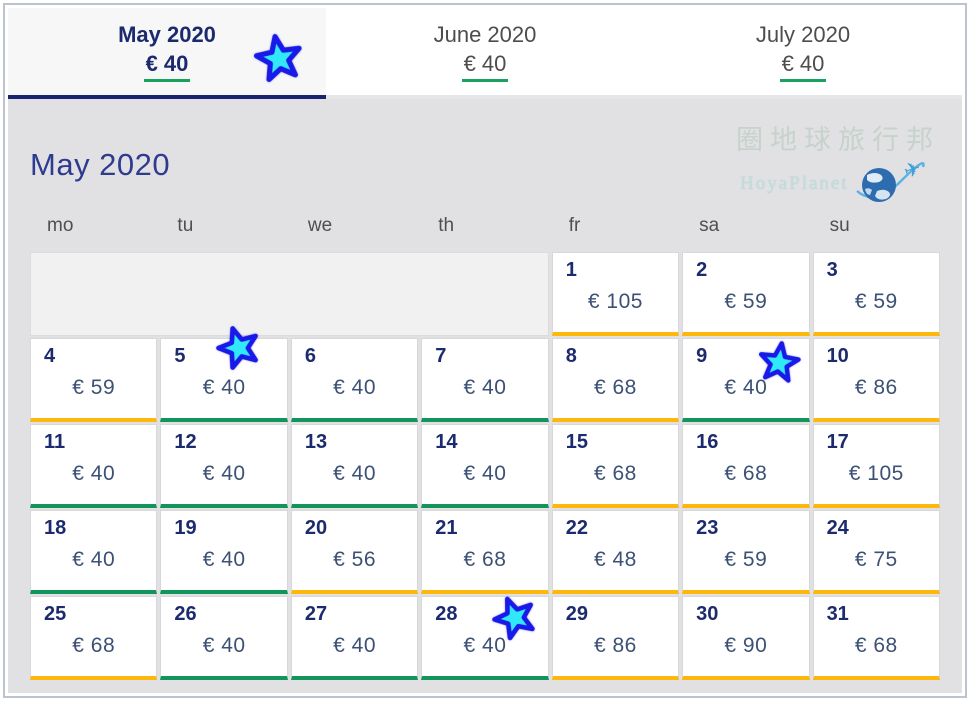 The image size is (970, 701). I want to click on calendar-day-20: 20 € 56, so click(354, 552).